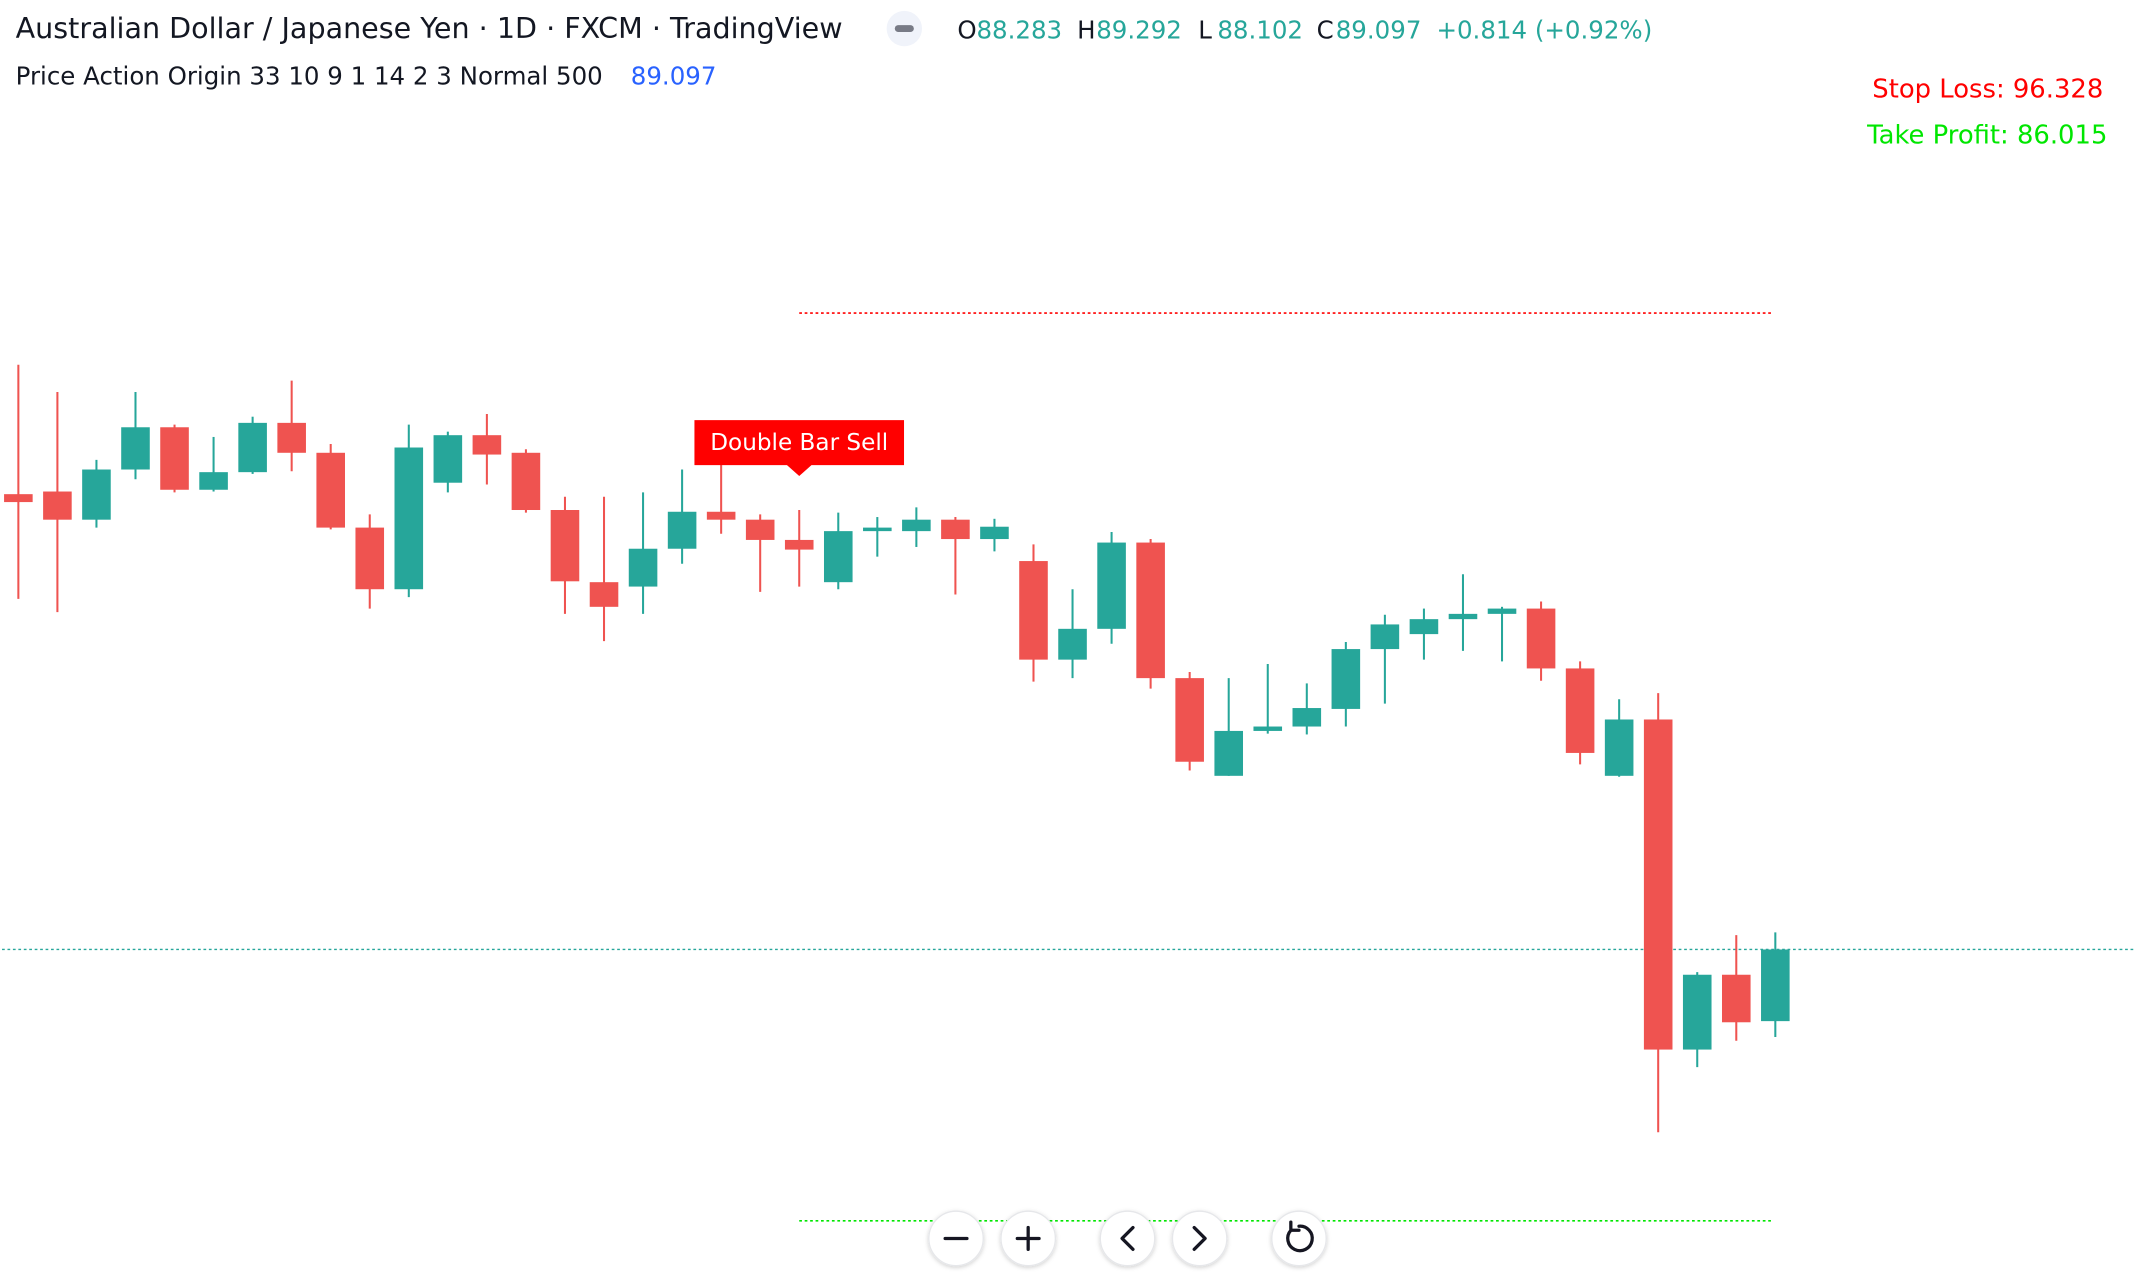  I want to click on ohlc-change: +0.814 (+0.92%), so click(1544, 29).